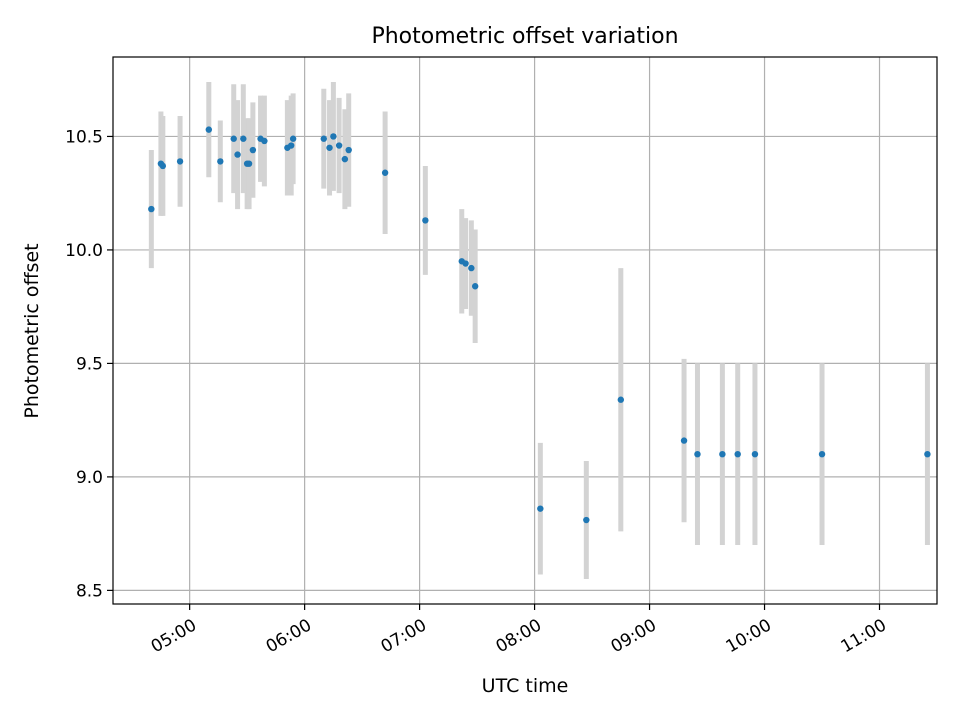 This screenshot has width=960, height=724. Describe the element at coordinates (89, 591) in the screenshot. I see `y-tick-label: 8.5` at that location.